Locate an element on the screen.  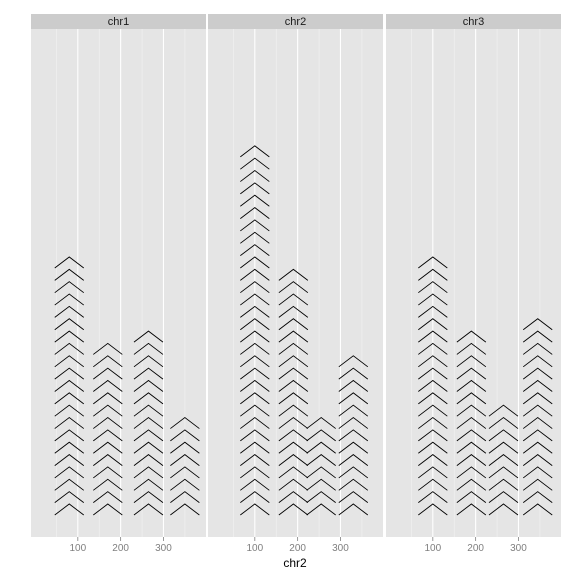
x-axis-title: chr2 is located at coordinates (295, 563).